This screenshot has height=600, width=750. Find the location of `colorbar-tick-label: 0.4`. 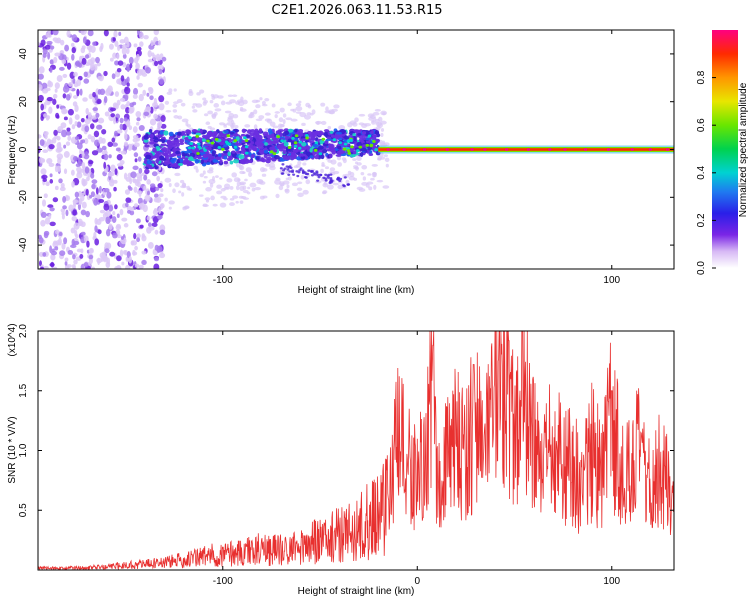

colorbar-tick-label: 0.4 is located at coordinates (701, 172).